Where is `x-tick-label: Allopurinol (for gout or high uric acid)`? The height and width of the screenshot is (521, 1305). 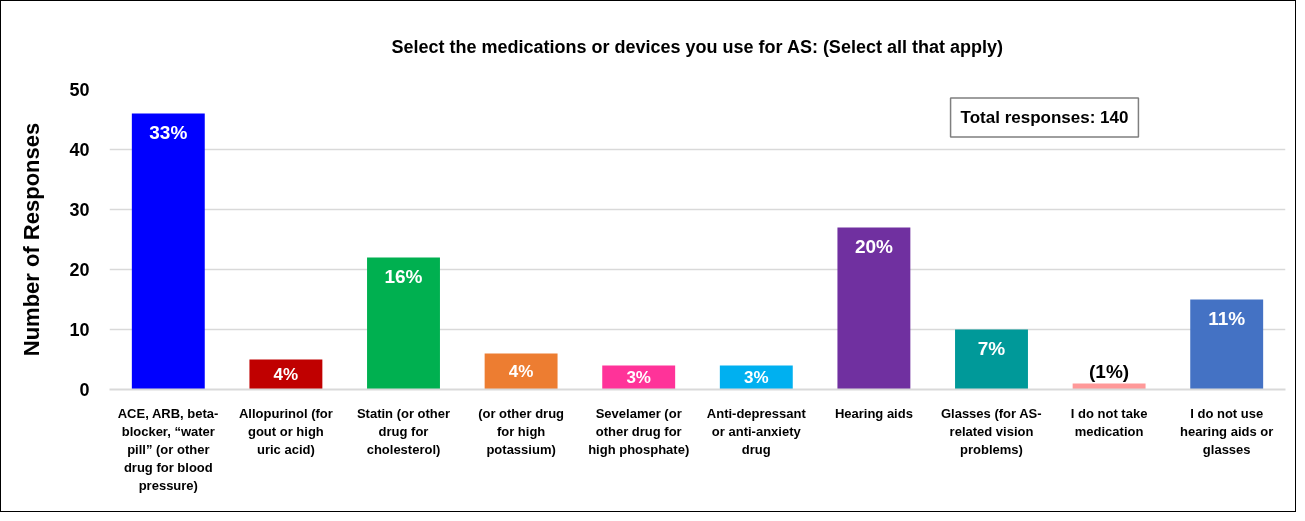 x-tick-label: Allopurinol (for gout or high uric acid) is located at coordinates (285, 431).